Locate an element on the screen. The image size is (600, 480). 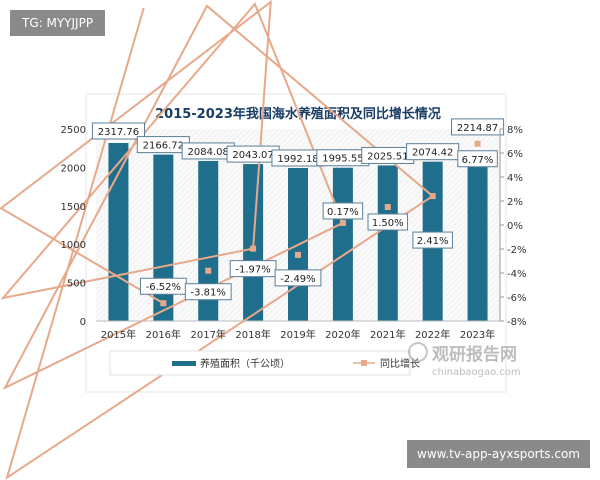
legend-bar-swatch is located at coordinates (184, 363).